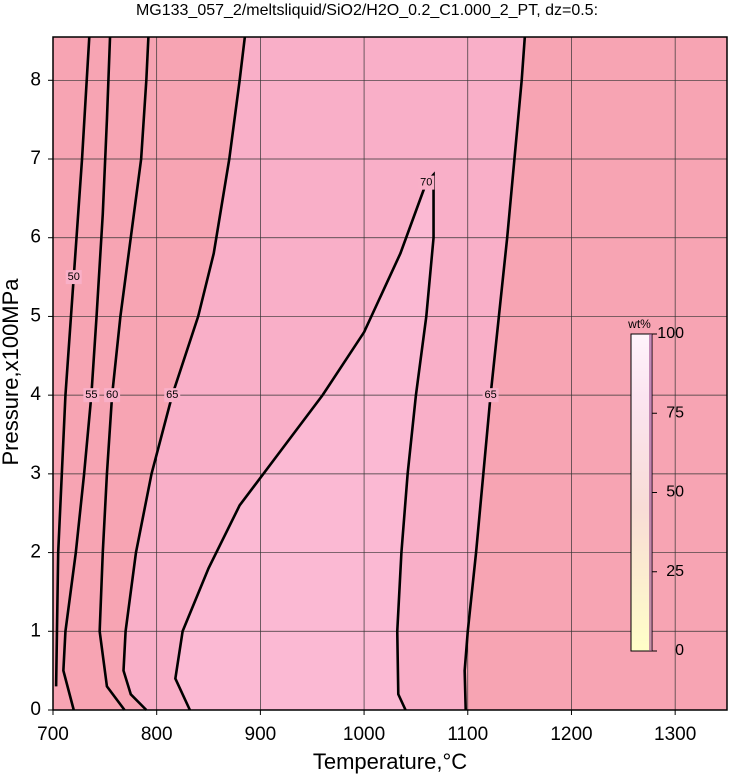  I want to click on y-tick-label: 0, so click(35, 709).